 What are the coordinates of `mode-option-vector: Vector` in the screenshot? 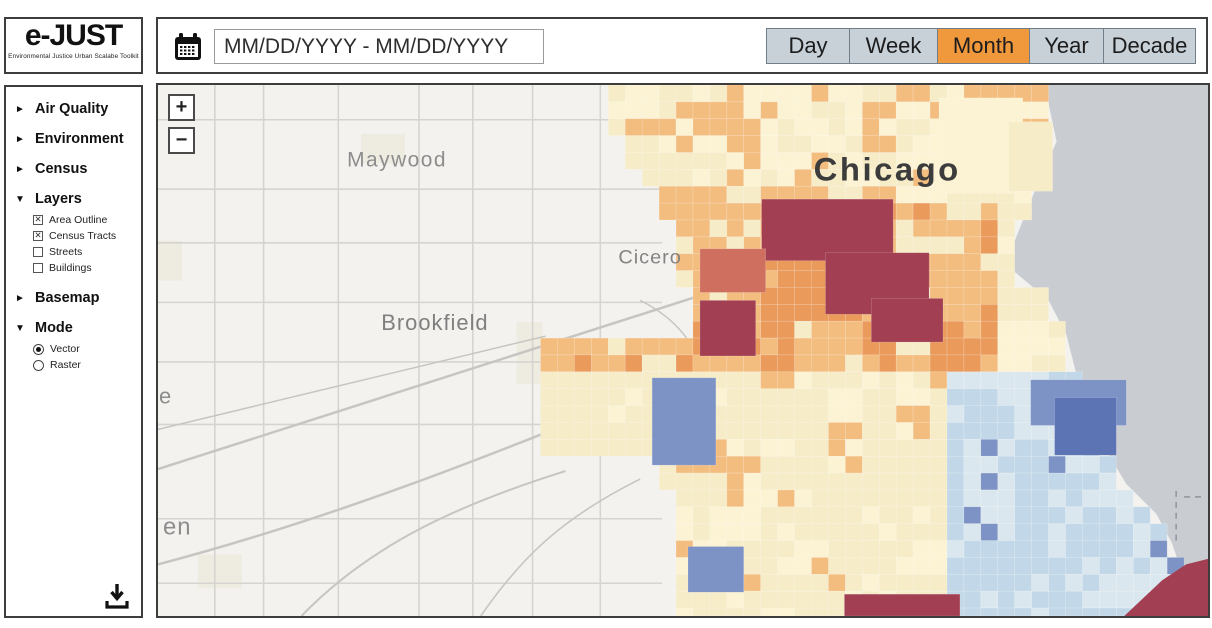 It's located at (87, 349).